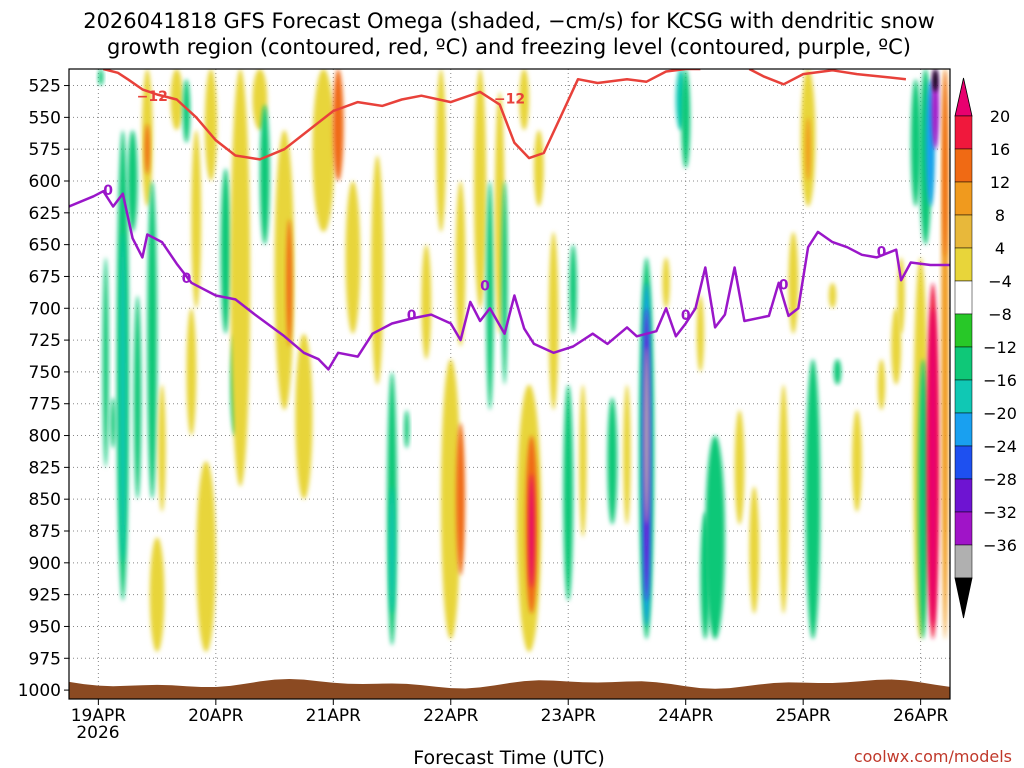  I want to click on colorbar-label: 12, so click(1000, 182).